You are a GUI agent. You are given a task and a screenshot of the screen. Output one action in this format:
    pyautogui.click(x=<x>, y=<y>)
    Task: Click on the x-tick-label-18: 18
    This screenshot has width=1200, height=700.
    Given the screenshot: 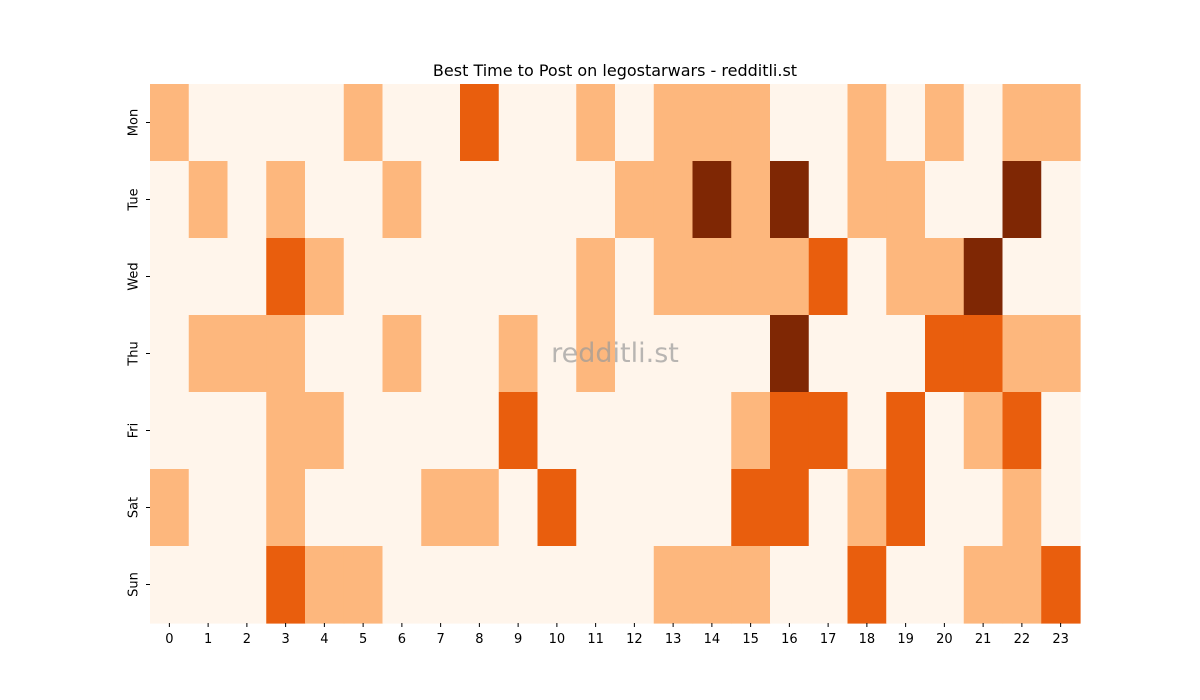 What is the action you would take?
    pyautogui.click(x=867, y=639)
    